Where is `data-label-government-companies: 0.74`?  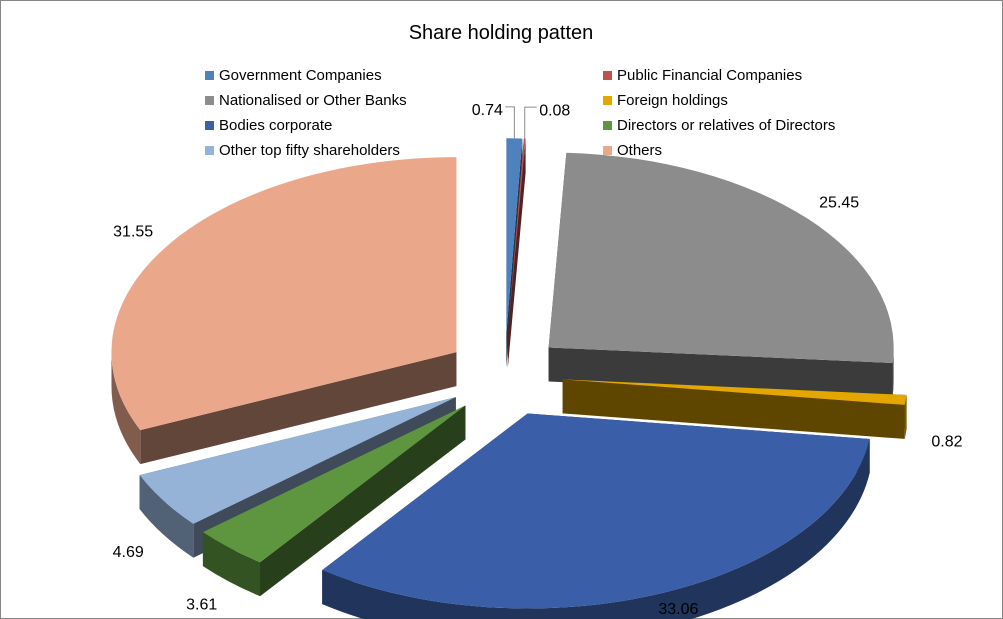 data-label-government-companies: 0.74 is located at coordinates (487, 110).